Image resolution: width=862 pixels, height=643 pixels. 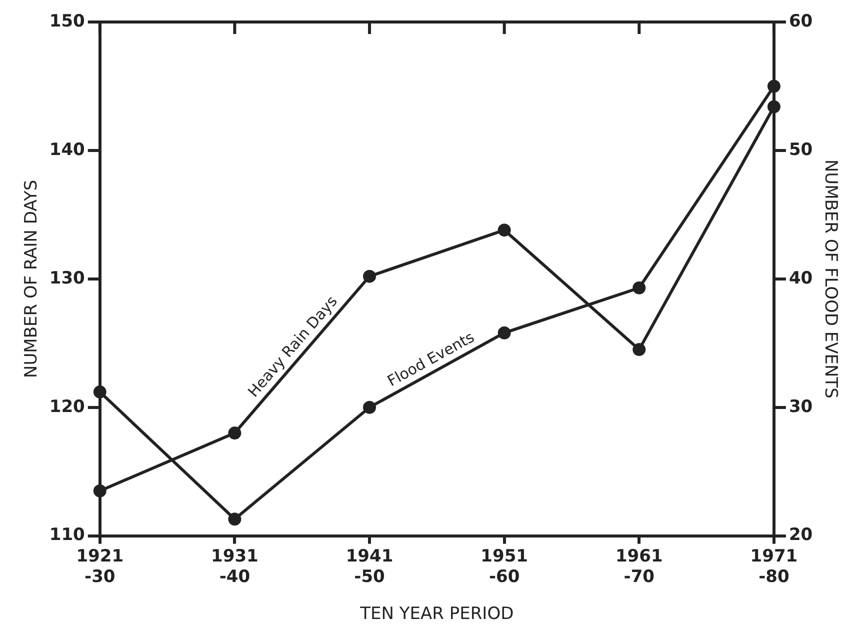 I want to click on y2-tick-label: 20, so click(x=800, y=535).